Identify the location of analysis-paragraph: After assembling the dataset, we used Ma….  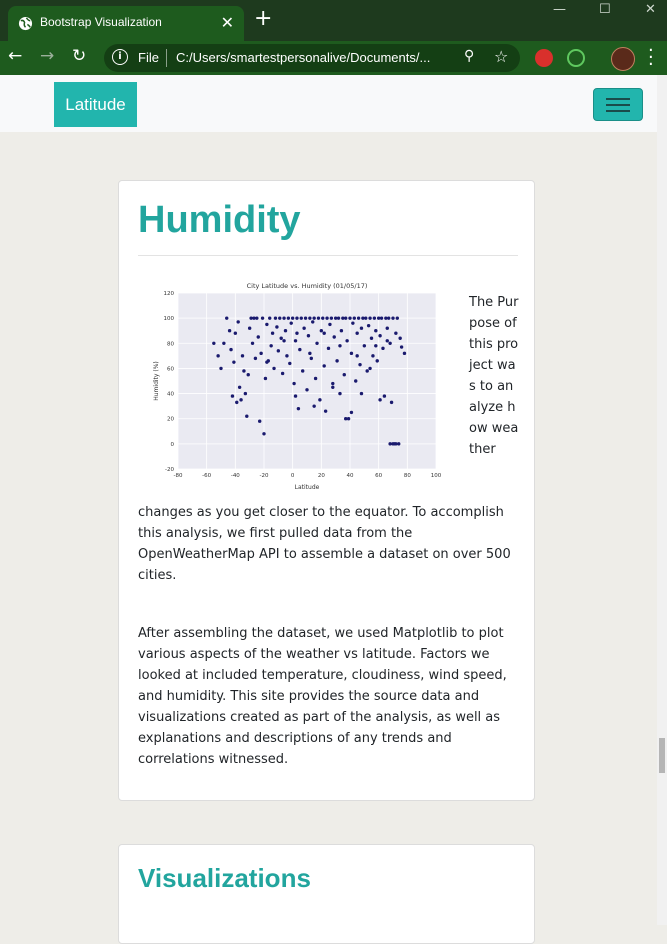
(322, 696).